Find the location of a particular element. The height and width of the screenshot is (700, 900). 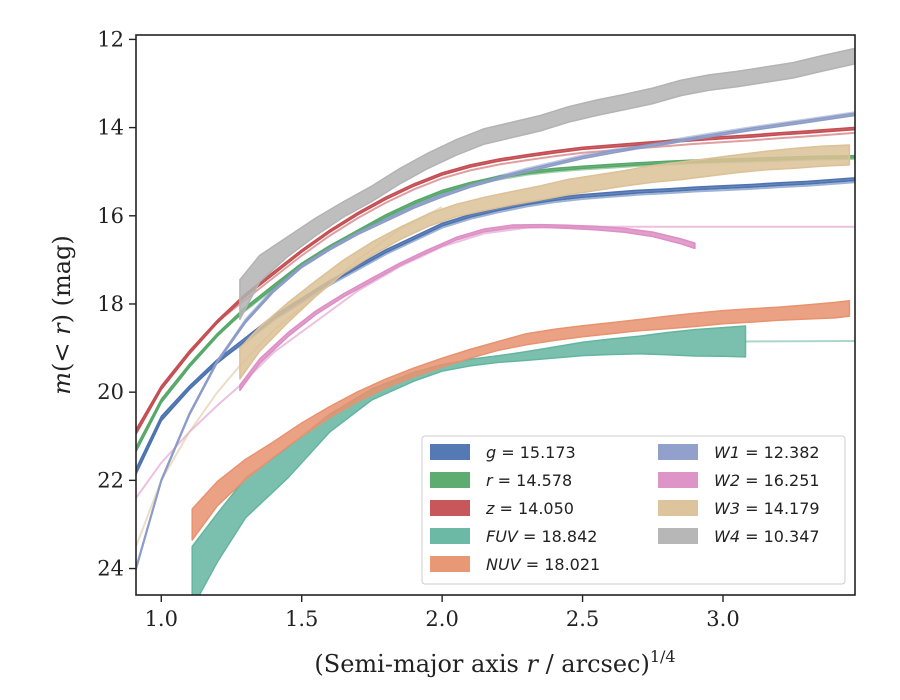

legend-entry-w2: W2 = 16.251 is located at coordinates (739, 480).